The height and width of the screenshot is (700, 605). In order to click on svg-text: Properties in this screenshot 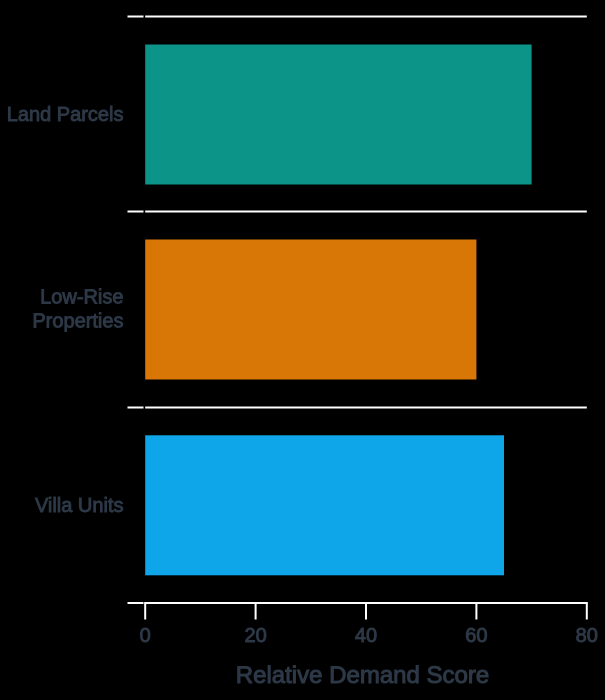, I will do `click(77, 322)`.